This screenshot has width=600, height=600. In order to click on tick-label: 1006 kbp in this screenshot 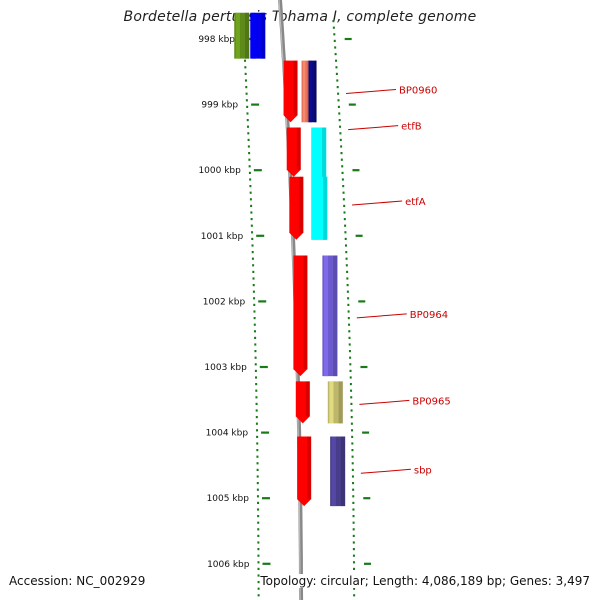, I will do `click(228, 565)`.